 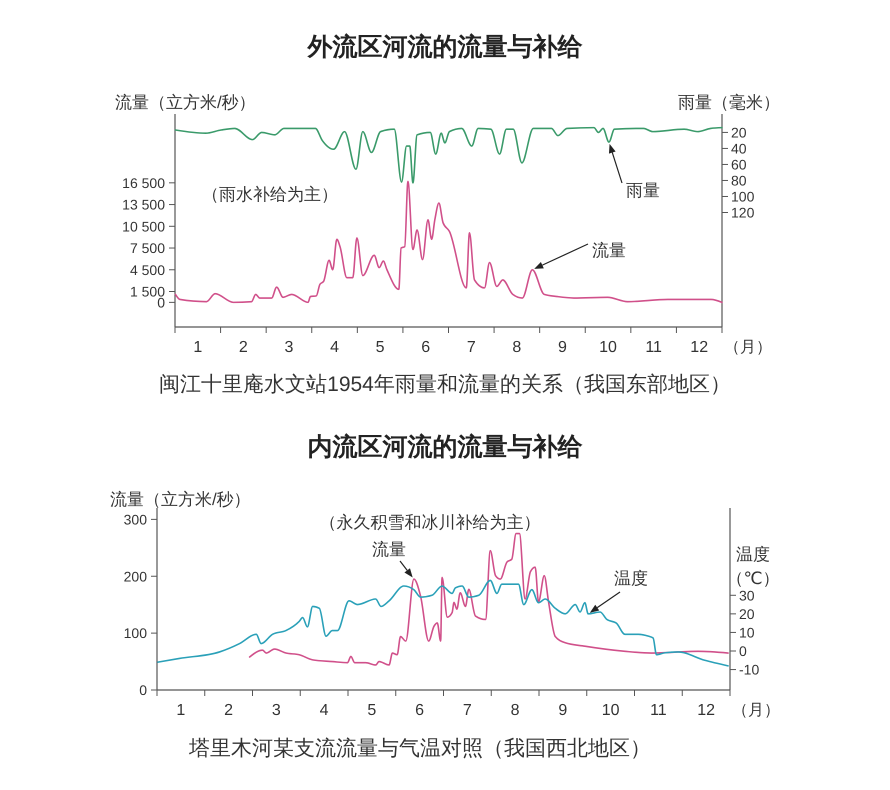 I want to click on text: 雨量, so click(x=643, y=190).